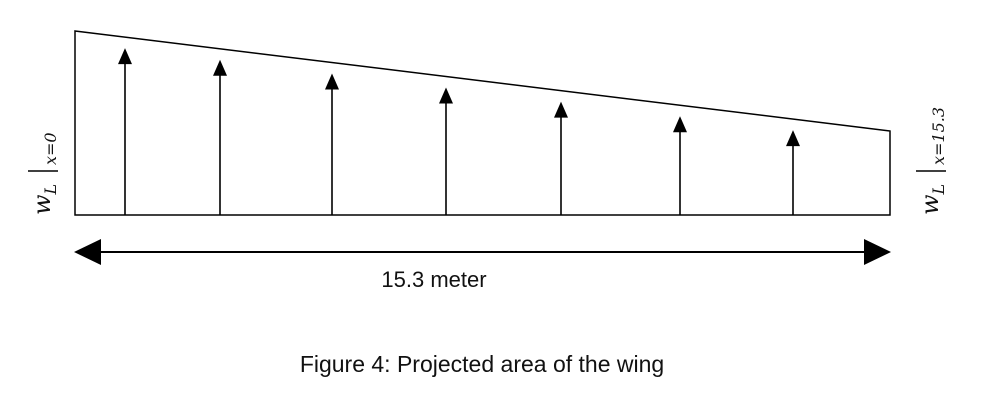 This screenshot has height=408, width=997. I want to click on right-load-sub: L, so click(938, 190).